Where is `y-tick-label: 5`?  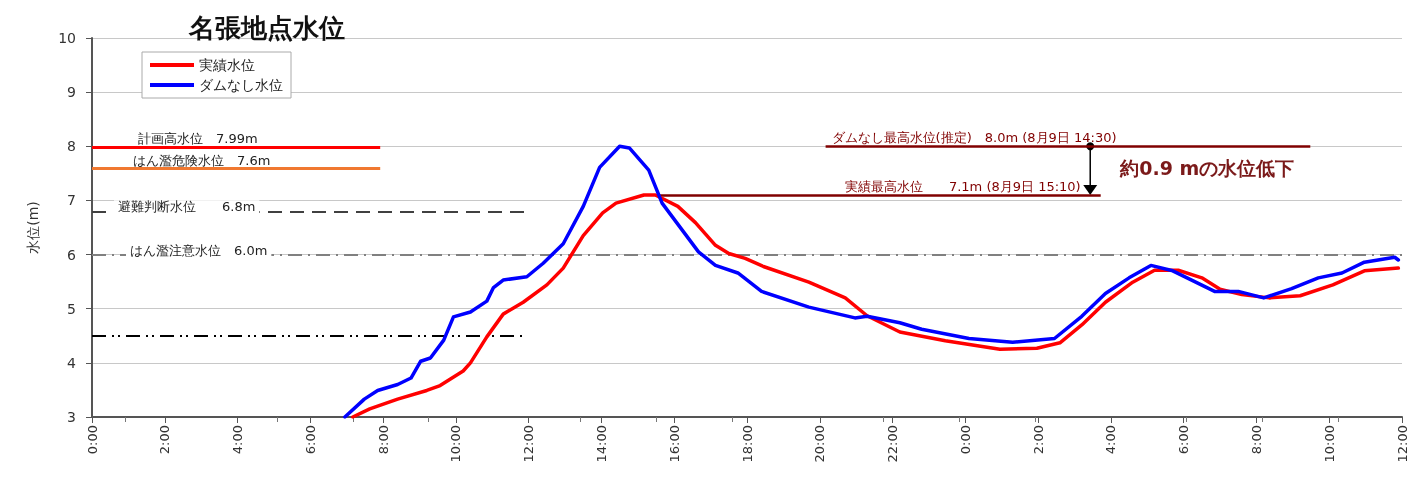
y-tick-label: 5 is located at coordinates (71, 308).